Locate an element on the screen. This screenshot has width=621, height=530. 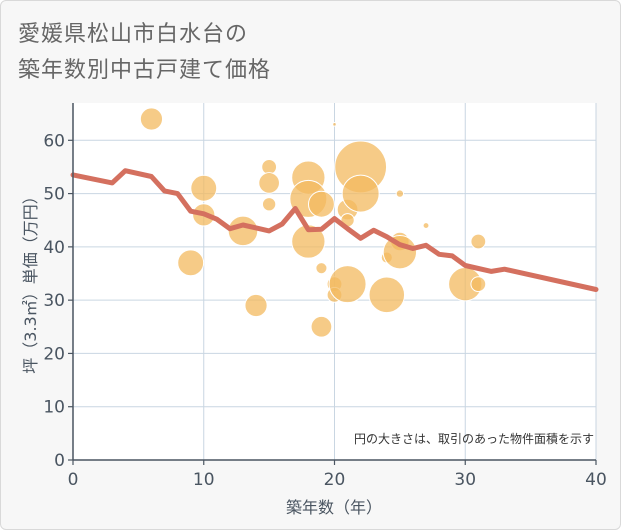
y-tick-label-10: 10 is located at coordinates (54, 408).